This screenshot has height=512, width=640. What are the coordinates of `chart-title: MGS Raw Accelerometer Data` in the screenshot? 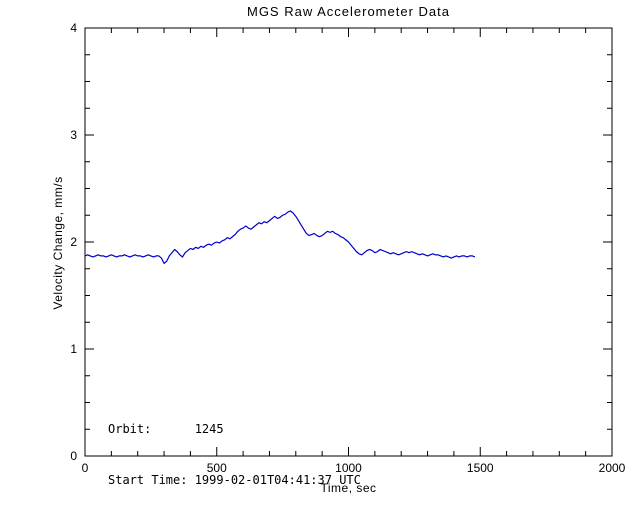 It's located at (348, 11).